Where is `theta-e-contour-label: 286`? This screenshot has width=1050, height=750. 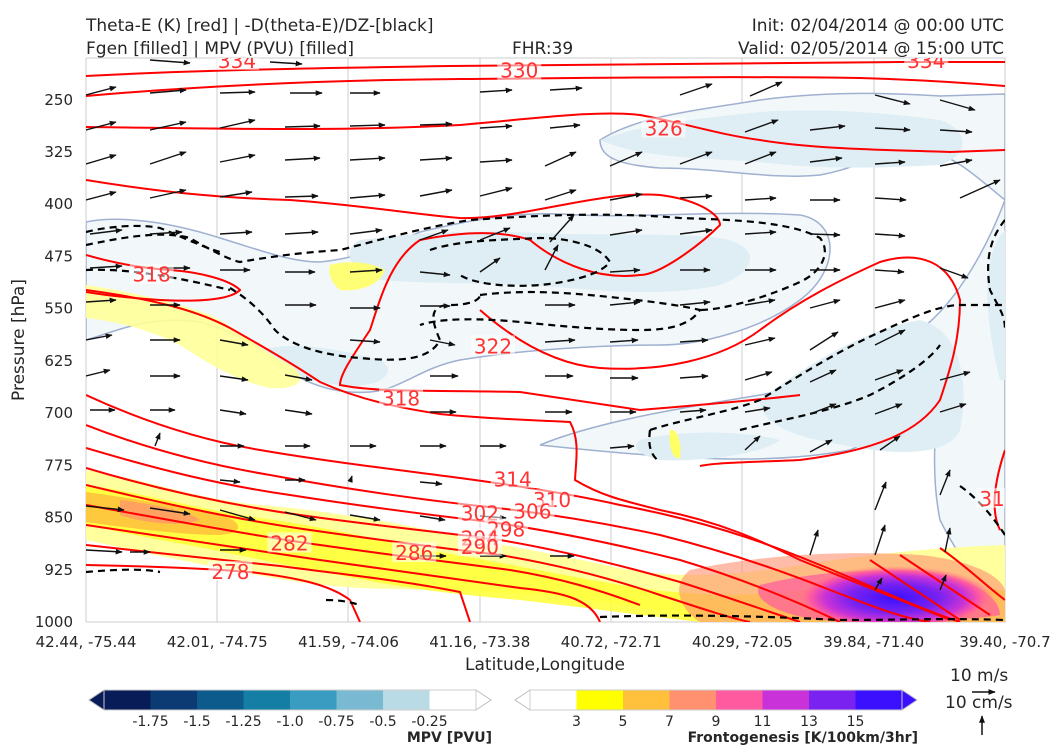
theta-e-contour-label: 286 is located at coordinates (414, 553).